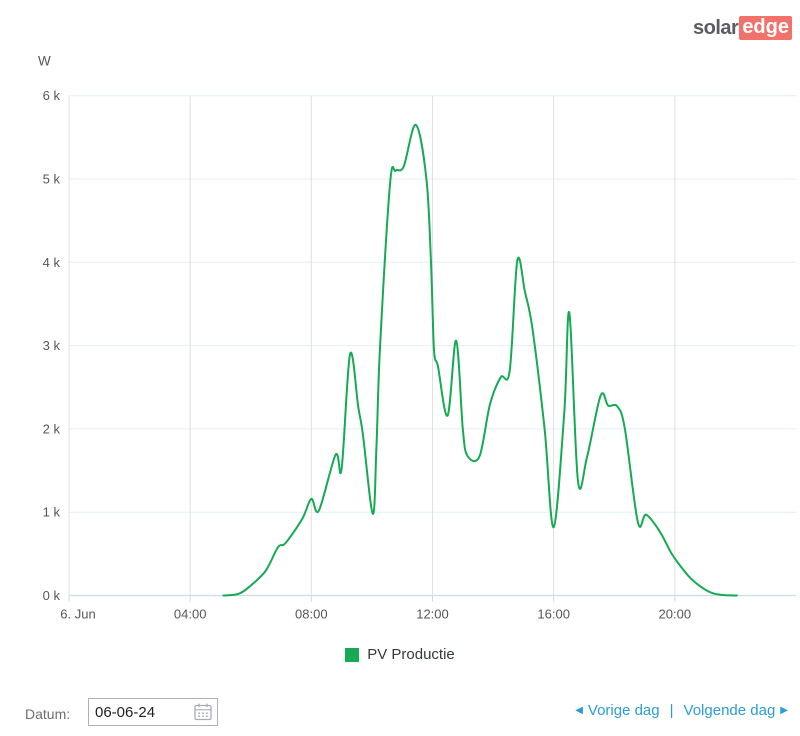 This screenshot has height=736, width=800. I want to click on calendar-icon, so click(203, 714).